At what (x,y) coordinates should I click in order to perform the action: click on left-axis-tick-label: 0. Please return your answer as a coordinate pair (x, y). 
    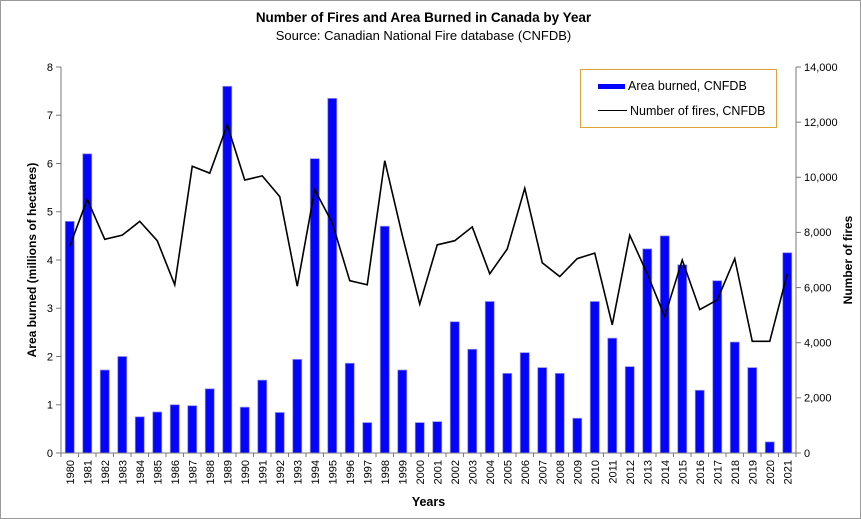
    Looking at the image, I should click on (50, 454).